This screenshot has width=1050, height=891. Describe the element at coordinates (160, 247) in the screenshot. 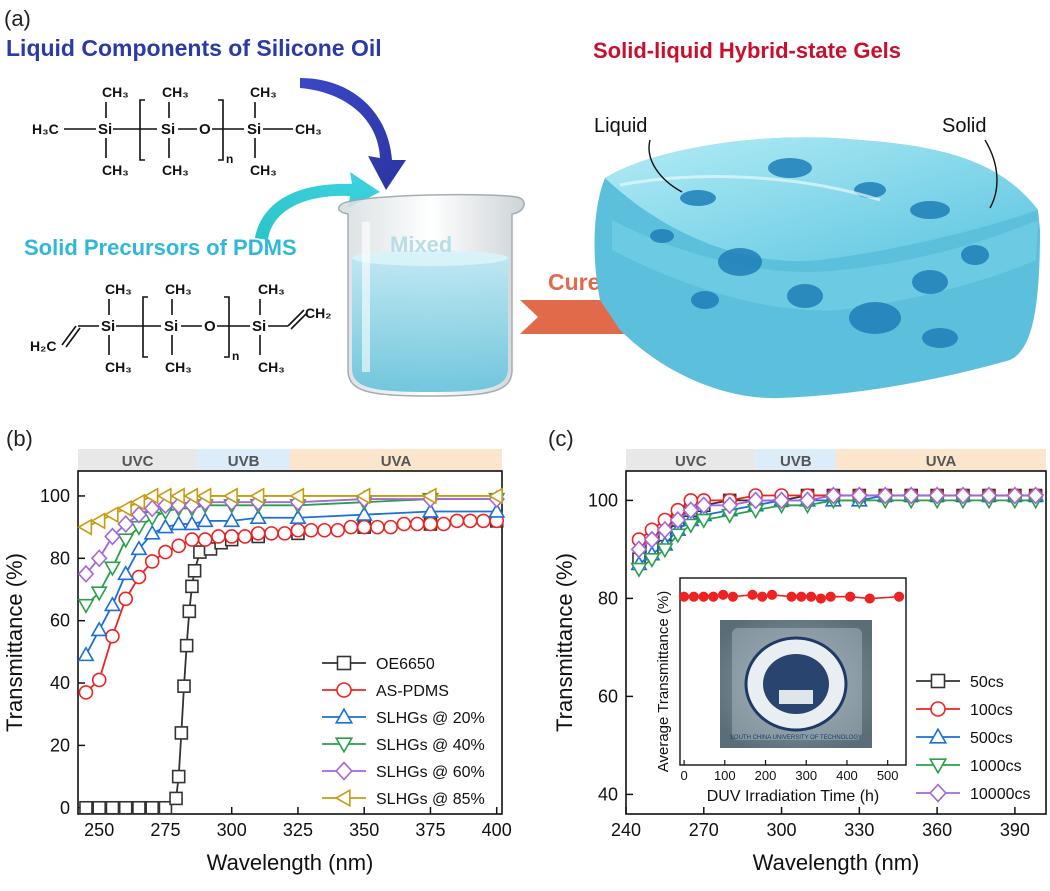

I see `solid-precursors-title: Solid Precursors of PDMS` at that location.